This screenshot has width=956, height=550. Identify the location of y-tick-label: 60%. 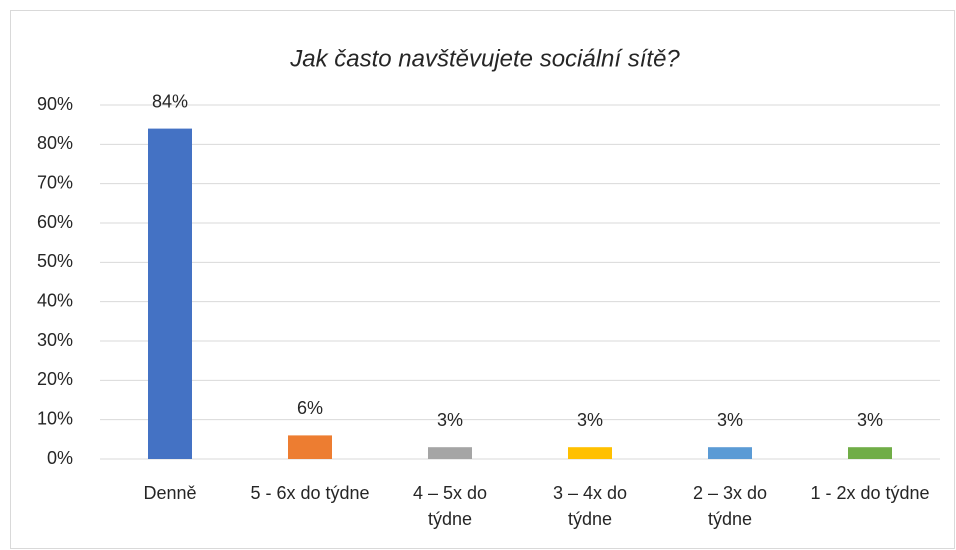
(55, 222).